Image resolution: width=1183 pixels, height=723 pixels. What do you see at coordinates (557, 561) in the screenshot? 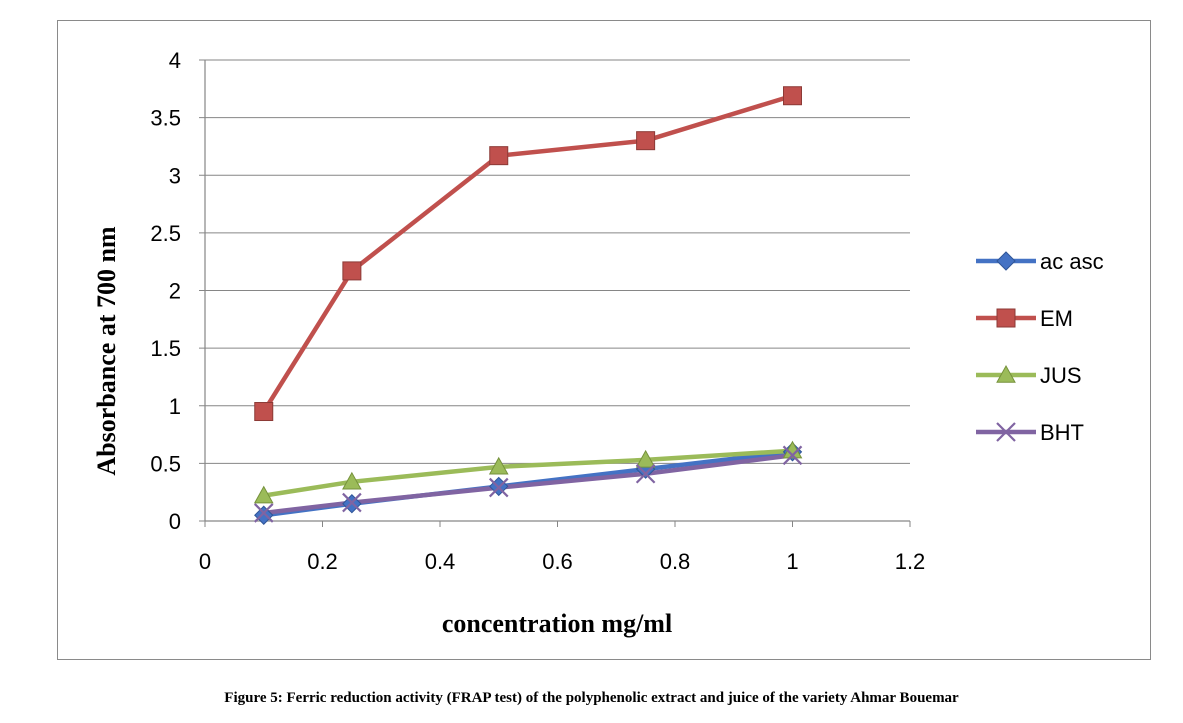
I see `x-tick-label: 0.6` at bounding box center [557, 561].